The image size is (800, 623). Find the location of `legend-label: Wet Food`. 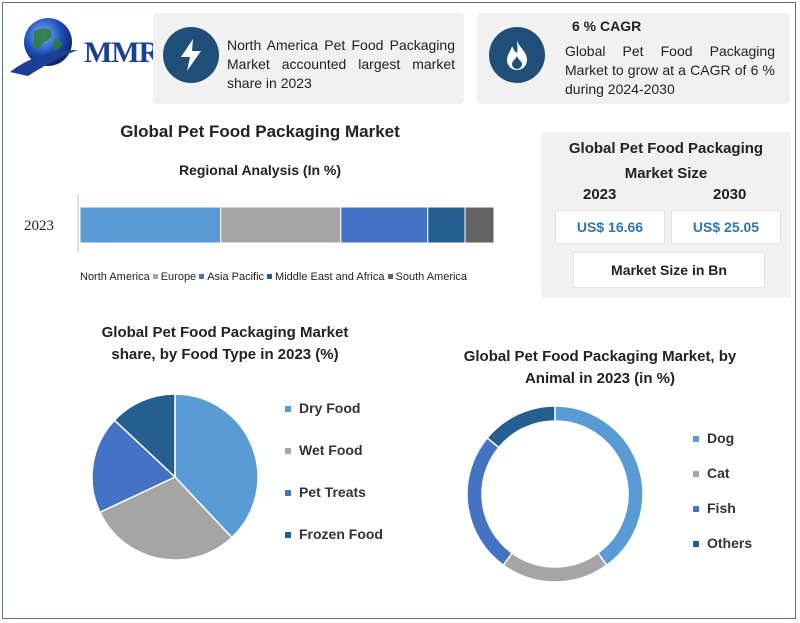

legend-label: Wet Food is located at coordinates (331, 450).